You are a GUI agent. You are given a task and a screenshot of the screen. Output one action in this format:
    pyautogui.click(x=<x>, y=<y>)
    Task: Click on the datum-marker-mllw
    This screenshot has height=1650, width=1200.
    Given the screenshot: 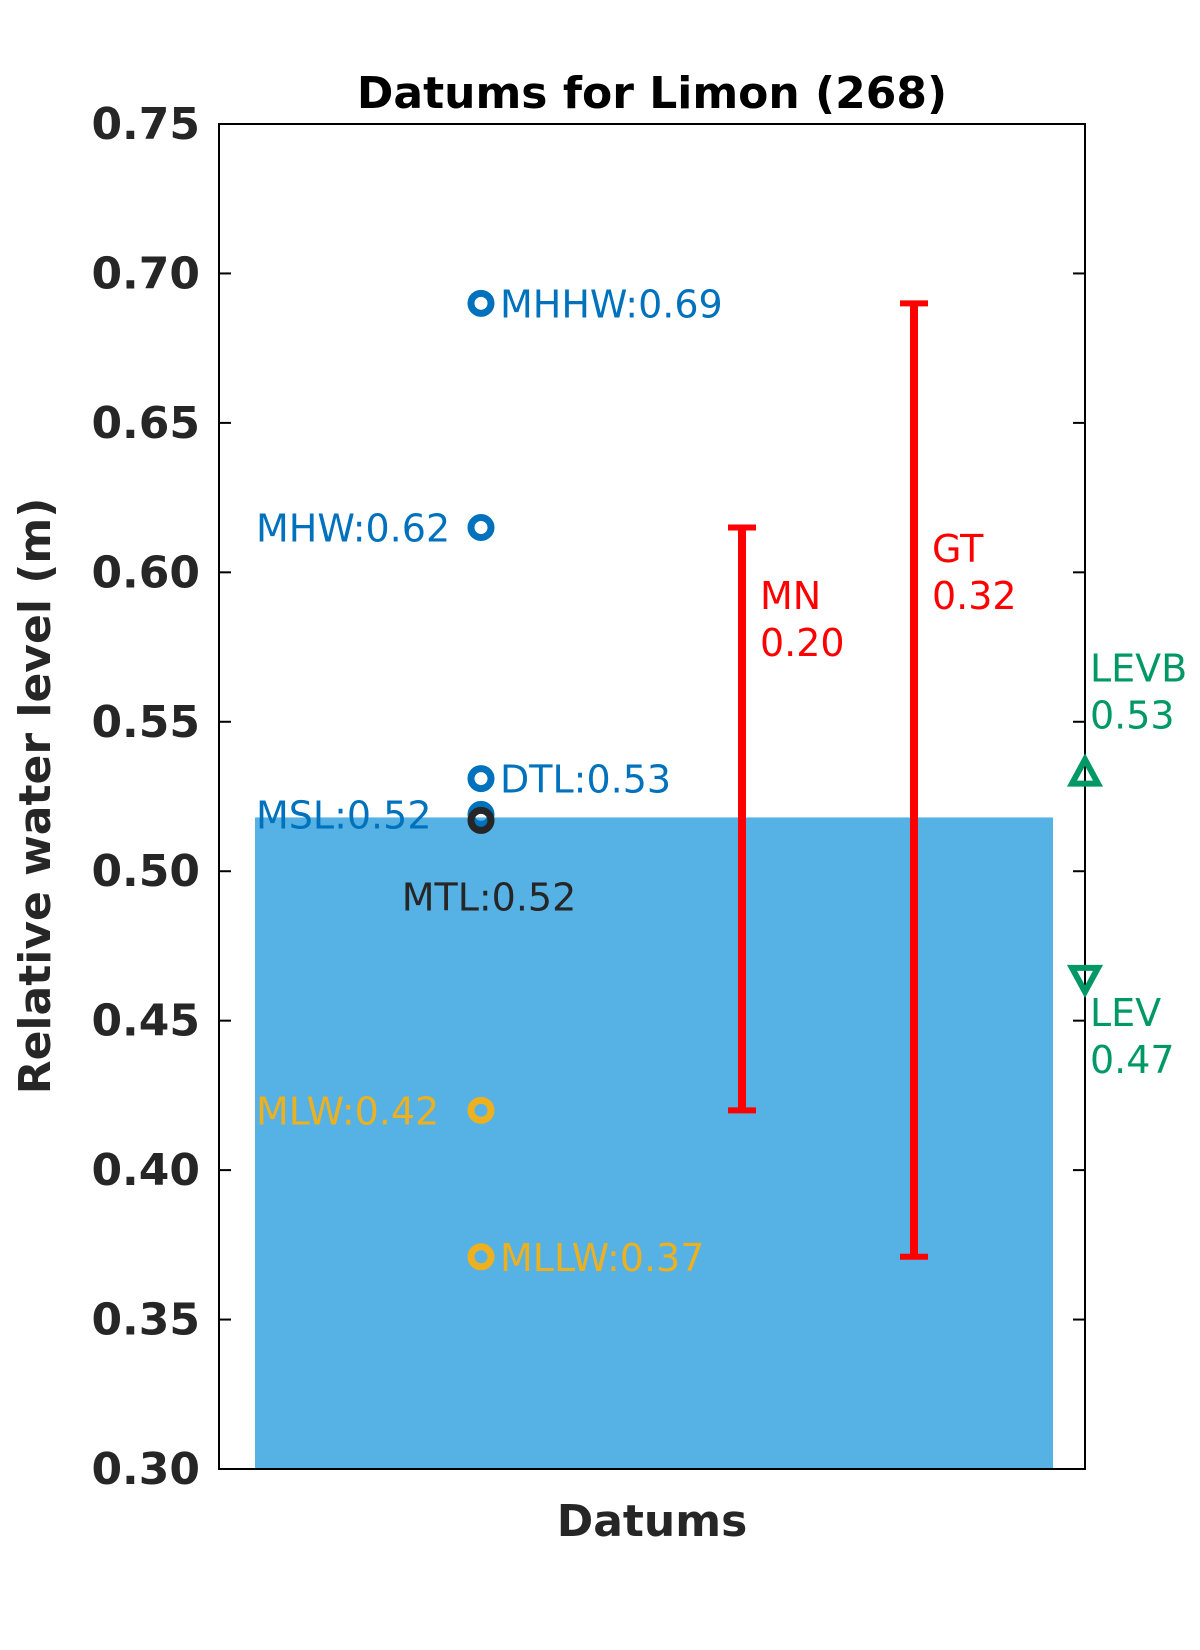 What is the action you would take?
    pyautogui.click(x=481, y=1257)
    